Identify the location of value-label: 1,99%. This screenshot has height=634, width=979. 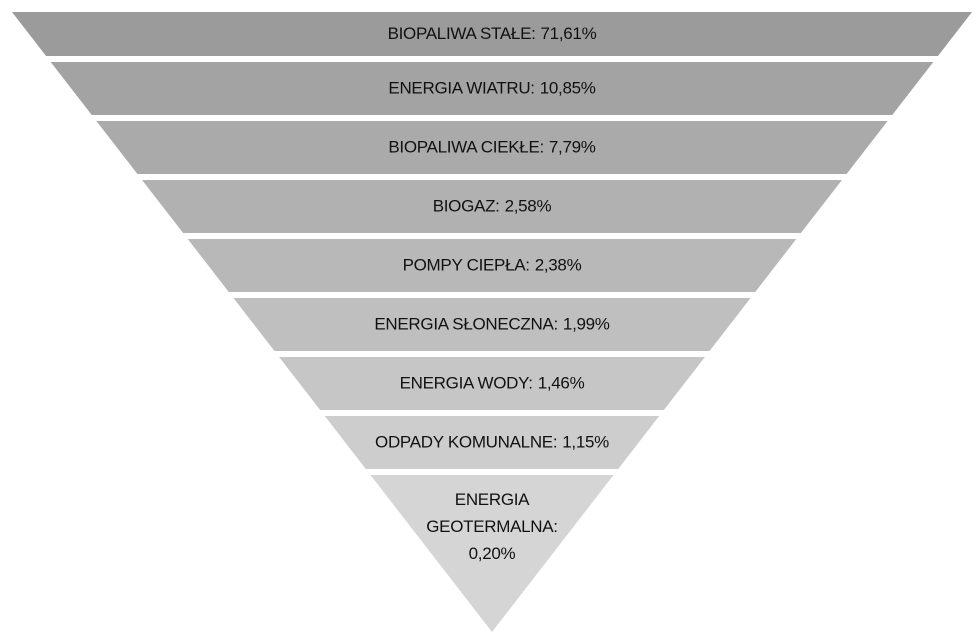
(586, 324).